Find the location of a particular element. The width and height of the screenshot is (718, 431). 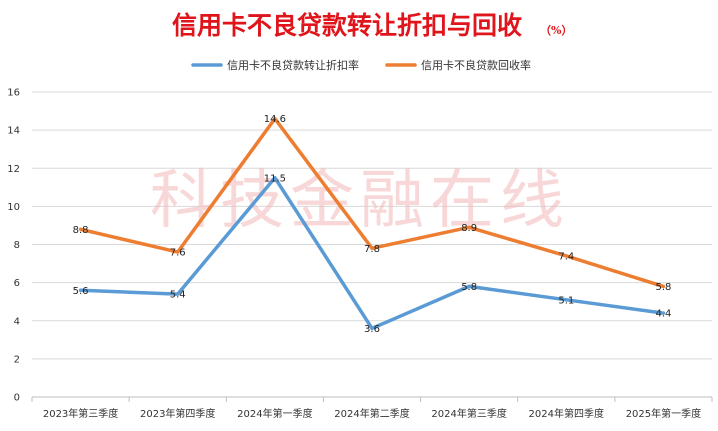

chart-title-unit: （%） is located at coordinates (556, 30).